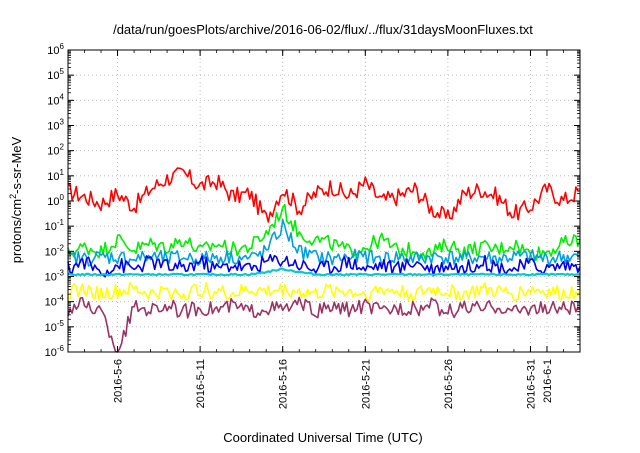  What do you see at coordinates (62, 46) in the screenshot?
I see `y-tick-label-exp: 6` at bounding box center [62, 46].